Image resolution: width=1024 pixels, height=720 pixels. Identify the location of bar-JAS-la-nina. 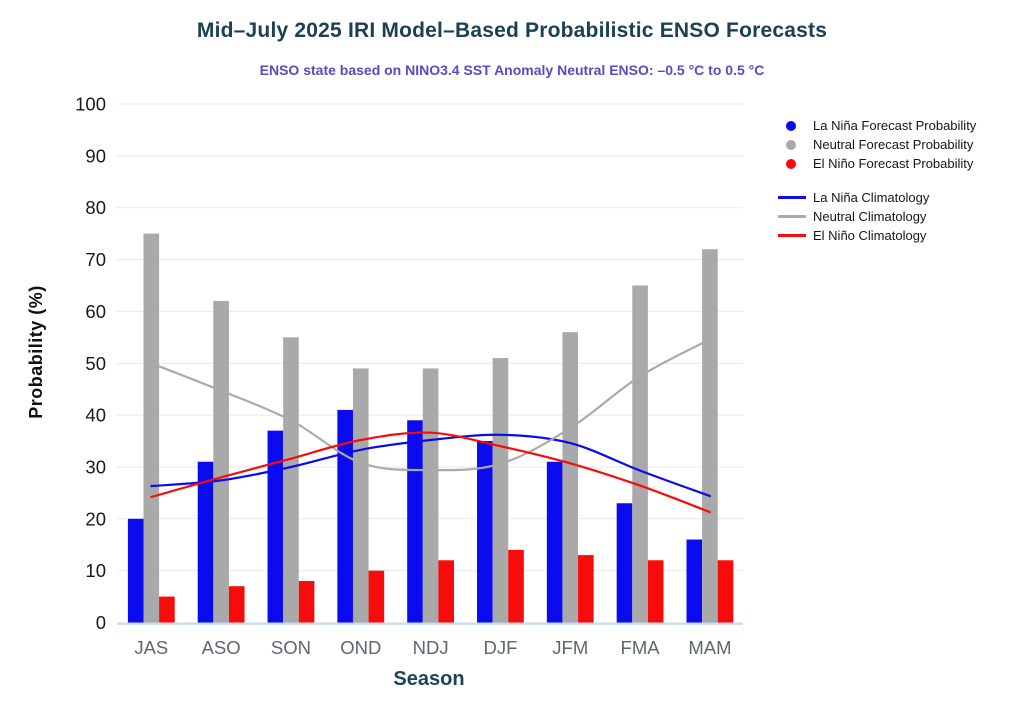
(135, 570).